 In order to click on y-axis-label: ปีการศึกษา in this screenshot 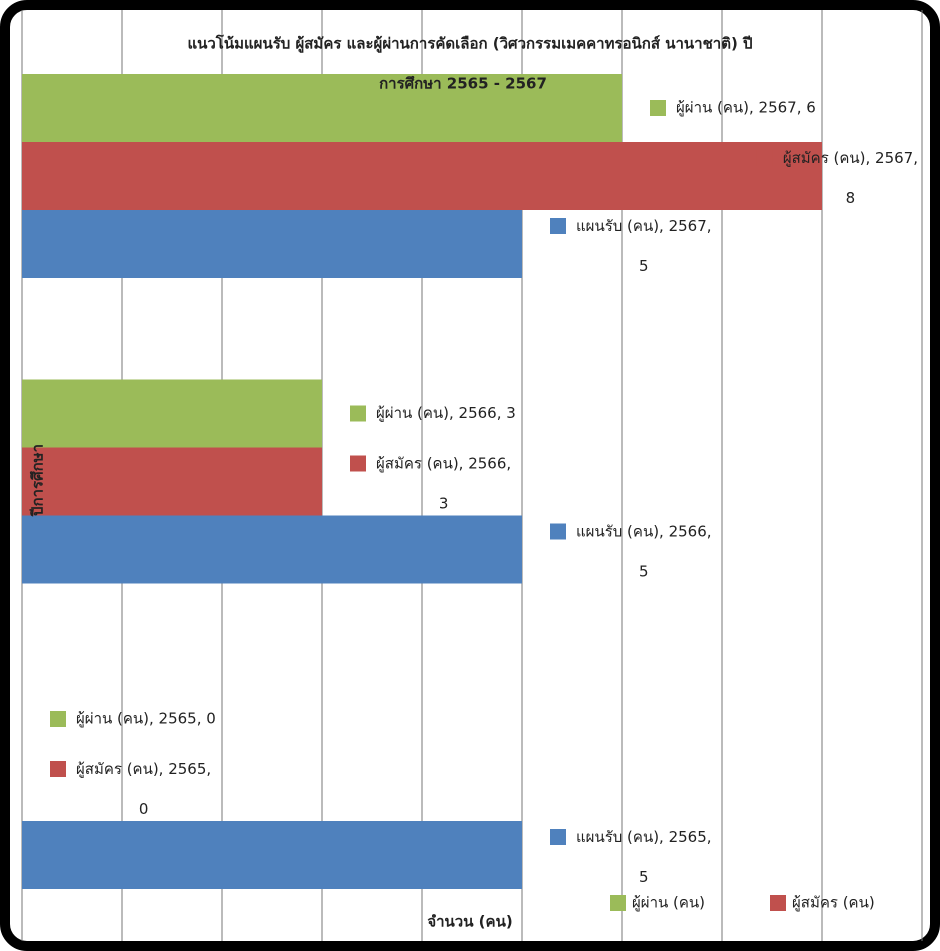, I will do `click(38, 480)`.